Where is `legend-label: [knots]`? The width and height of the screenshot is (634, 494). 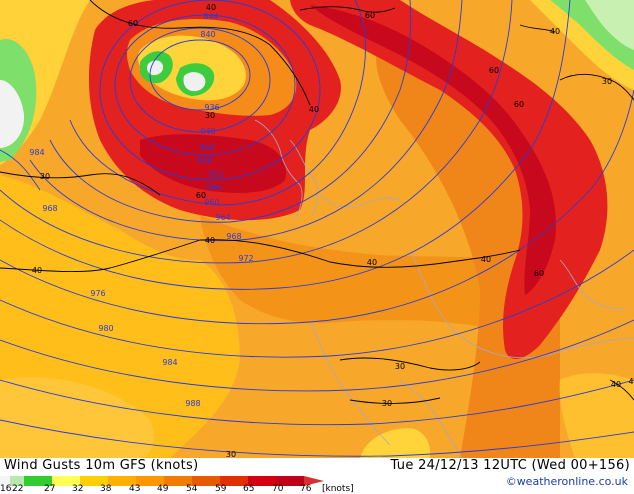 legend-label: [knots] is located at coordinates (338, 489).